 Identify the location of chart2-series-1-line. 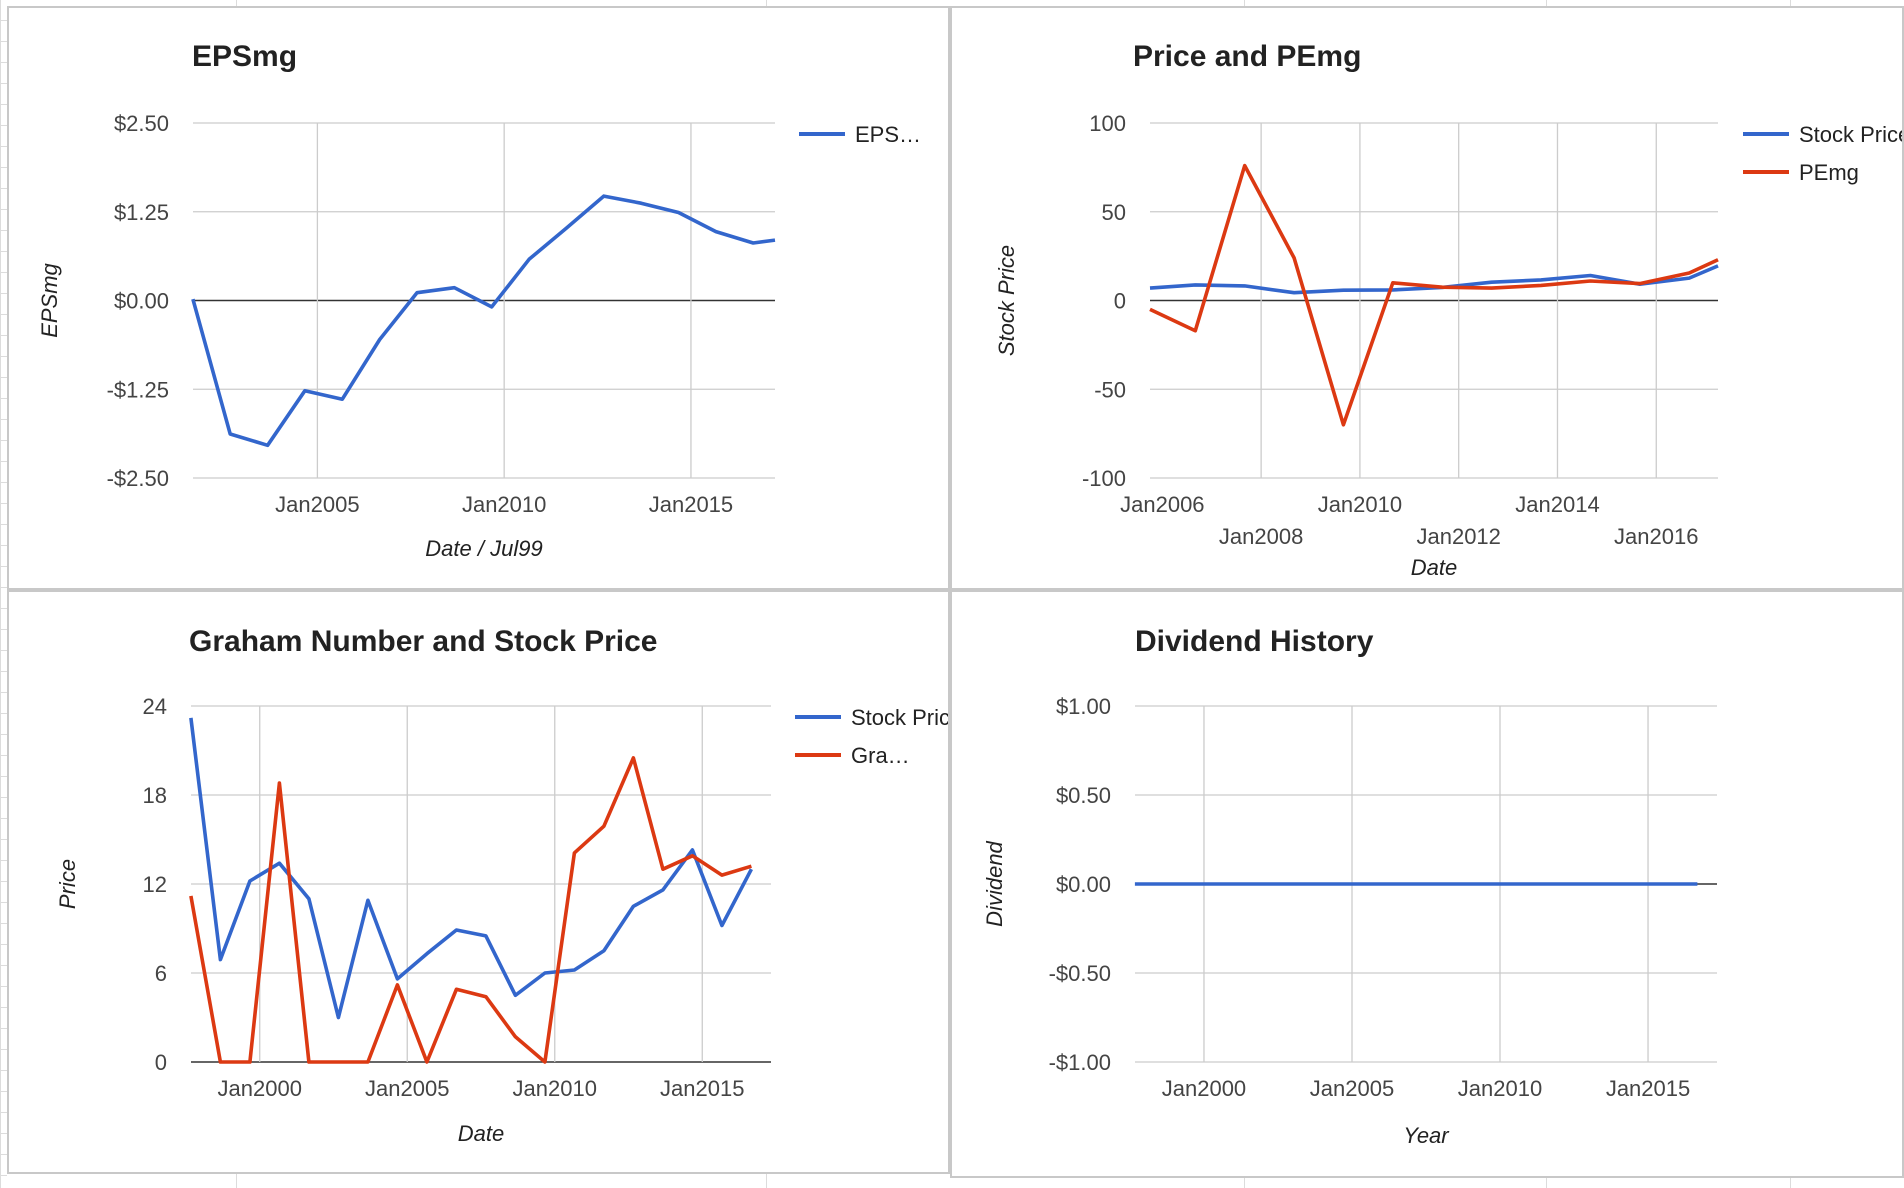
(1434, 279).